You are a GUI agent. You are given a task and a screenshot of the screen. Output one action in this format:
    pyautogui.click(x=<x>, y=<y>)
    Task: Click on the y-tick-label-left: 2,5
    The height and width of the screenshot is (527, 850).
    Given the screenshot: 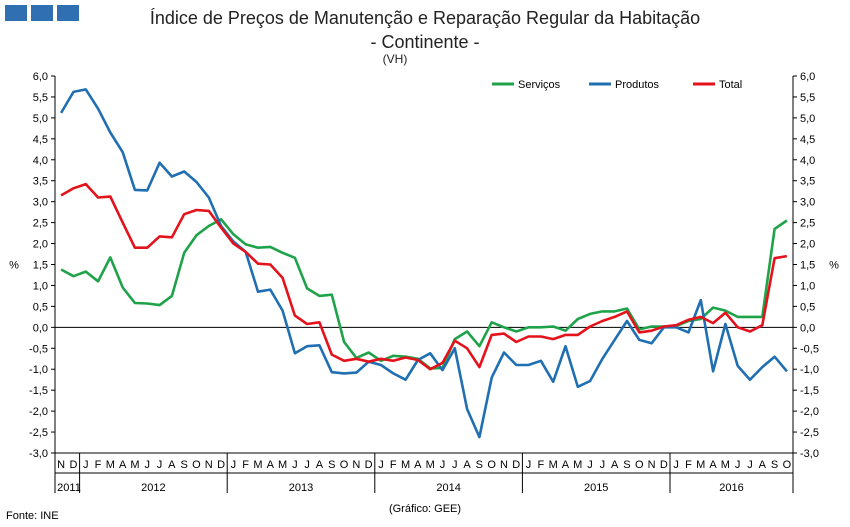 What is the action you would take?
    pyautogui.click(x=40, y=224)
    